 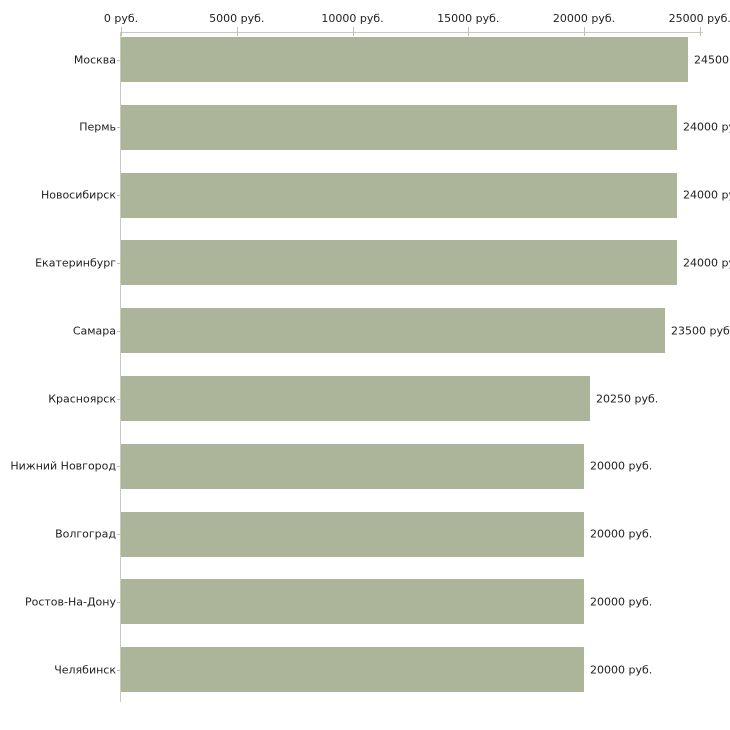 What do you see at coordinates (94, 59) in the screenshot?
I see `category-label: Москва` at bounding box center [94, 59].